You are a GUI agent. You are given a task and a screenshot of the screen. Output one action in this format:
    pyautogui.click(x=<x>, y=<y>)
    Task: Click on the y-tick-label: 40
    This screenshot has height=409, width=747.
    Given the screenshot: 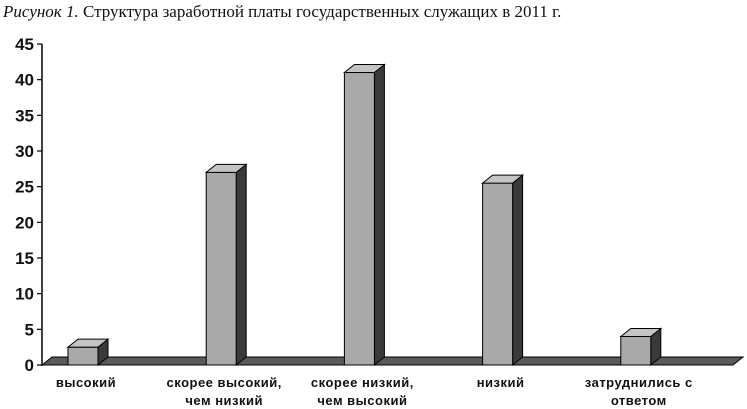 What is the action you would take?
    pyautogui.click(x=24, y=80)
    